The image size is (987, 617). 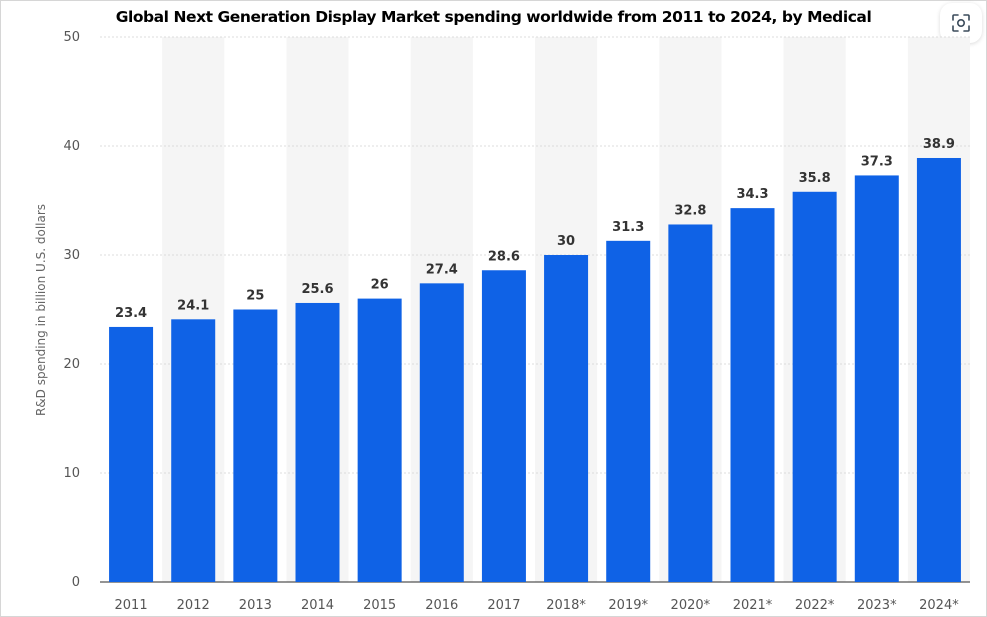 What do you see at coordinates (691, 605) in the screenshot?
I see `x-tick-label: 2020*` at bounding box center [691, 605].